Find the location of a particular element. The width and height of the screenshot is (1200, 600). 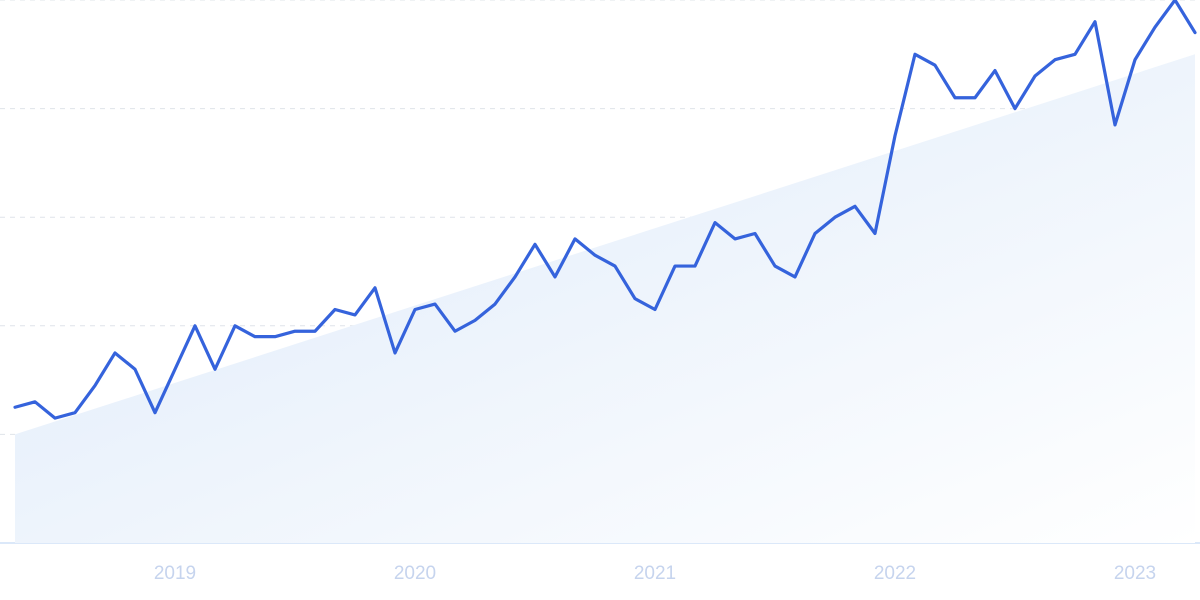

x-tick-label: 2021 is located at coordinates (655, 573).